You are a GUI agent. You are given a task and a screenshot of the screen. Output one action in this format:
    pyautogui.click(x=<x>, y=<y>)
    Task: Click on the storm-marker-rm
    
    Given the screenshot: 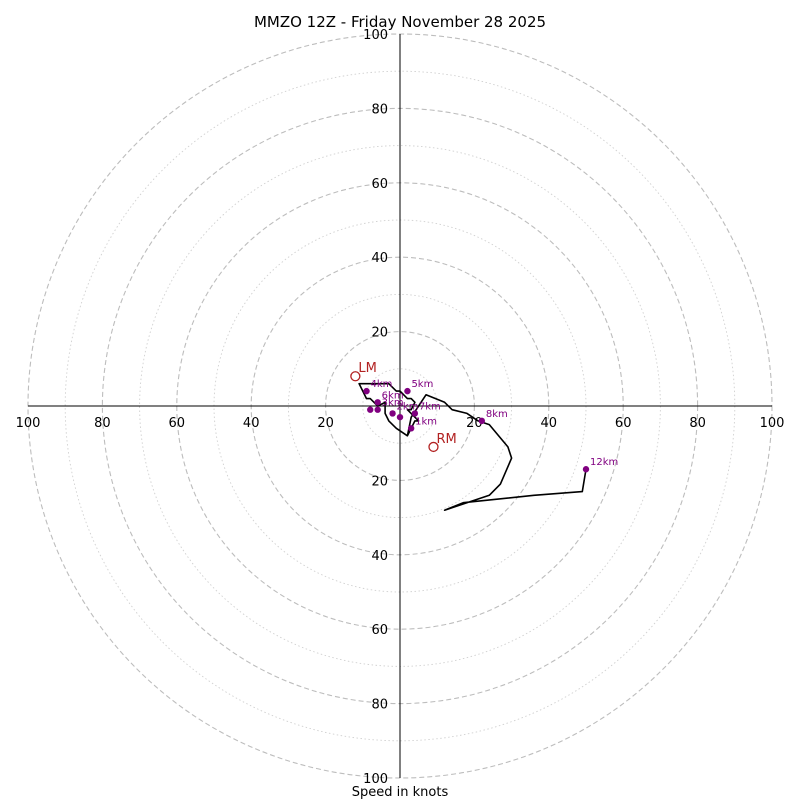 What is the action you would take?
    pyautogui.click(x=433, y=447)
    